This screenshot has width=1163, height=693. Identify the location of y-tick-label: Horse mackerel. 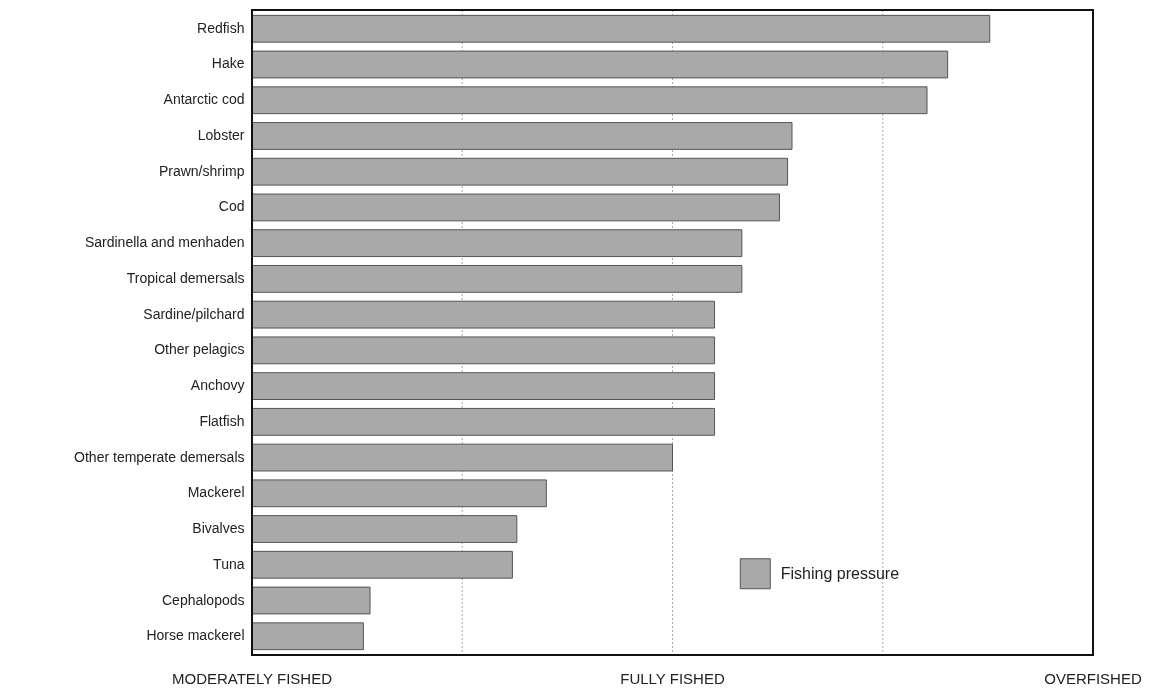
(195, 635).